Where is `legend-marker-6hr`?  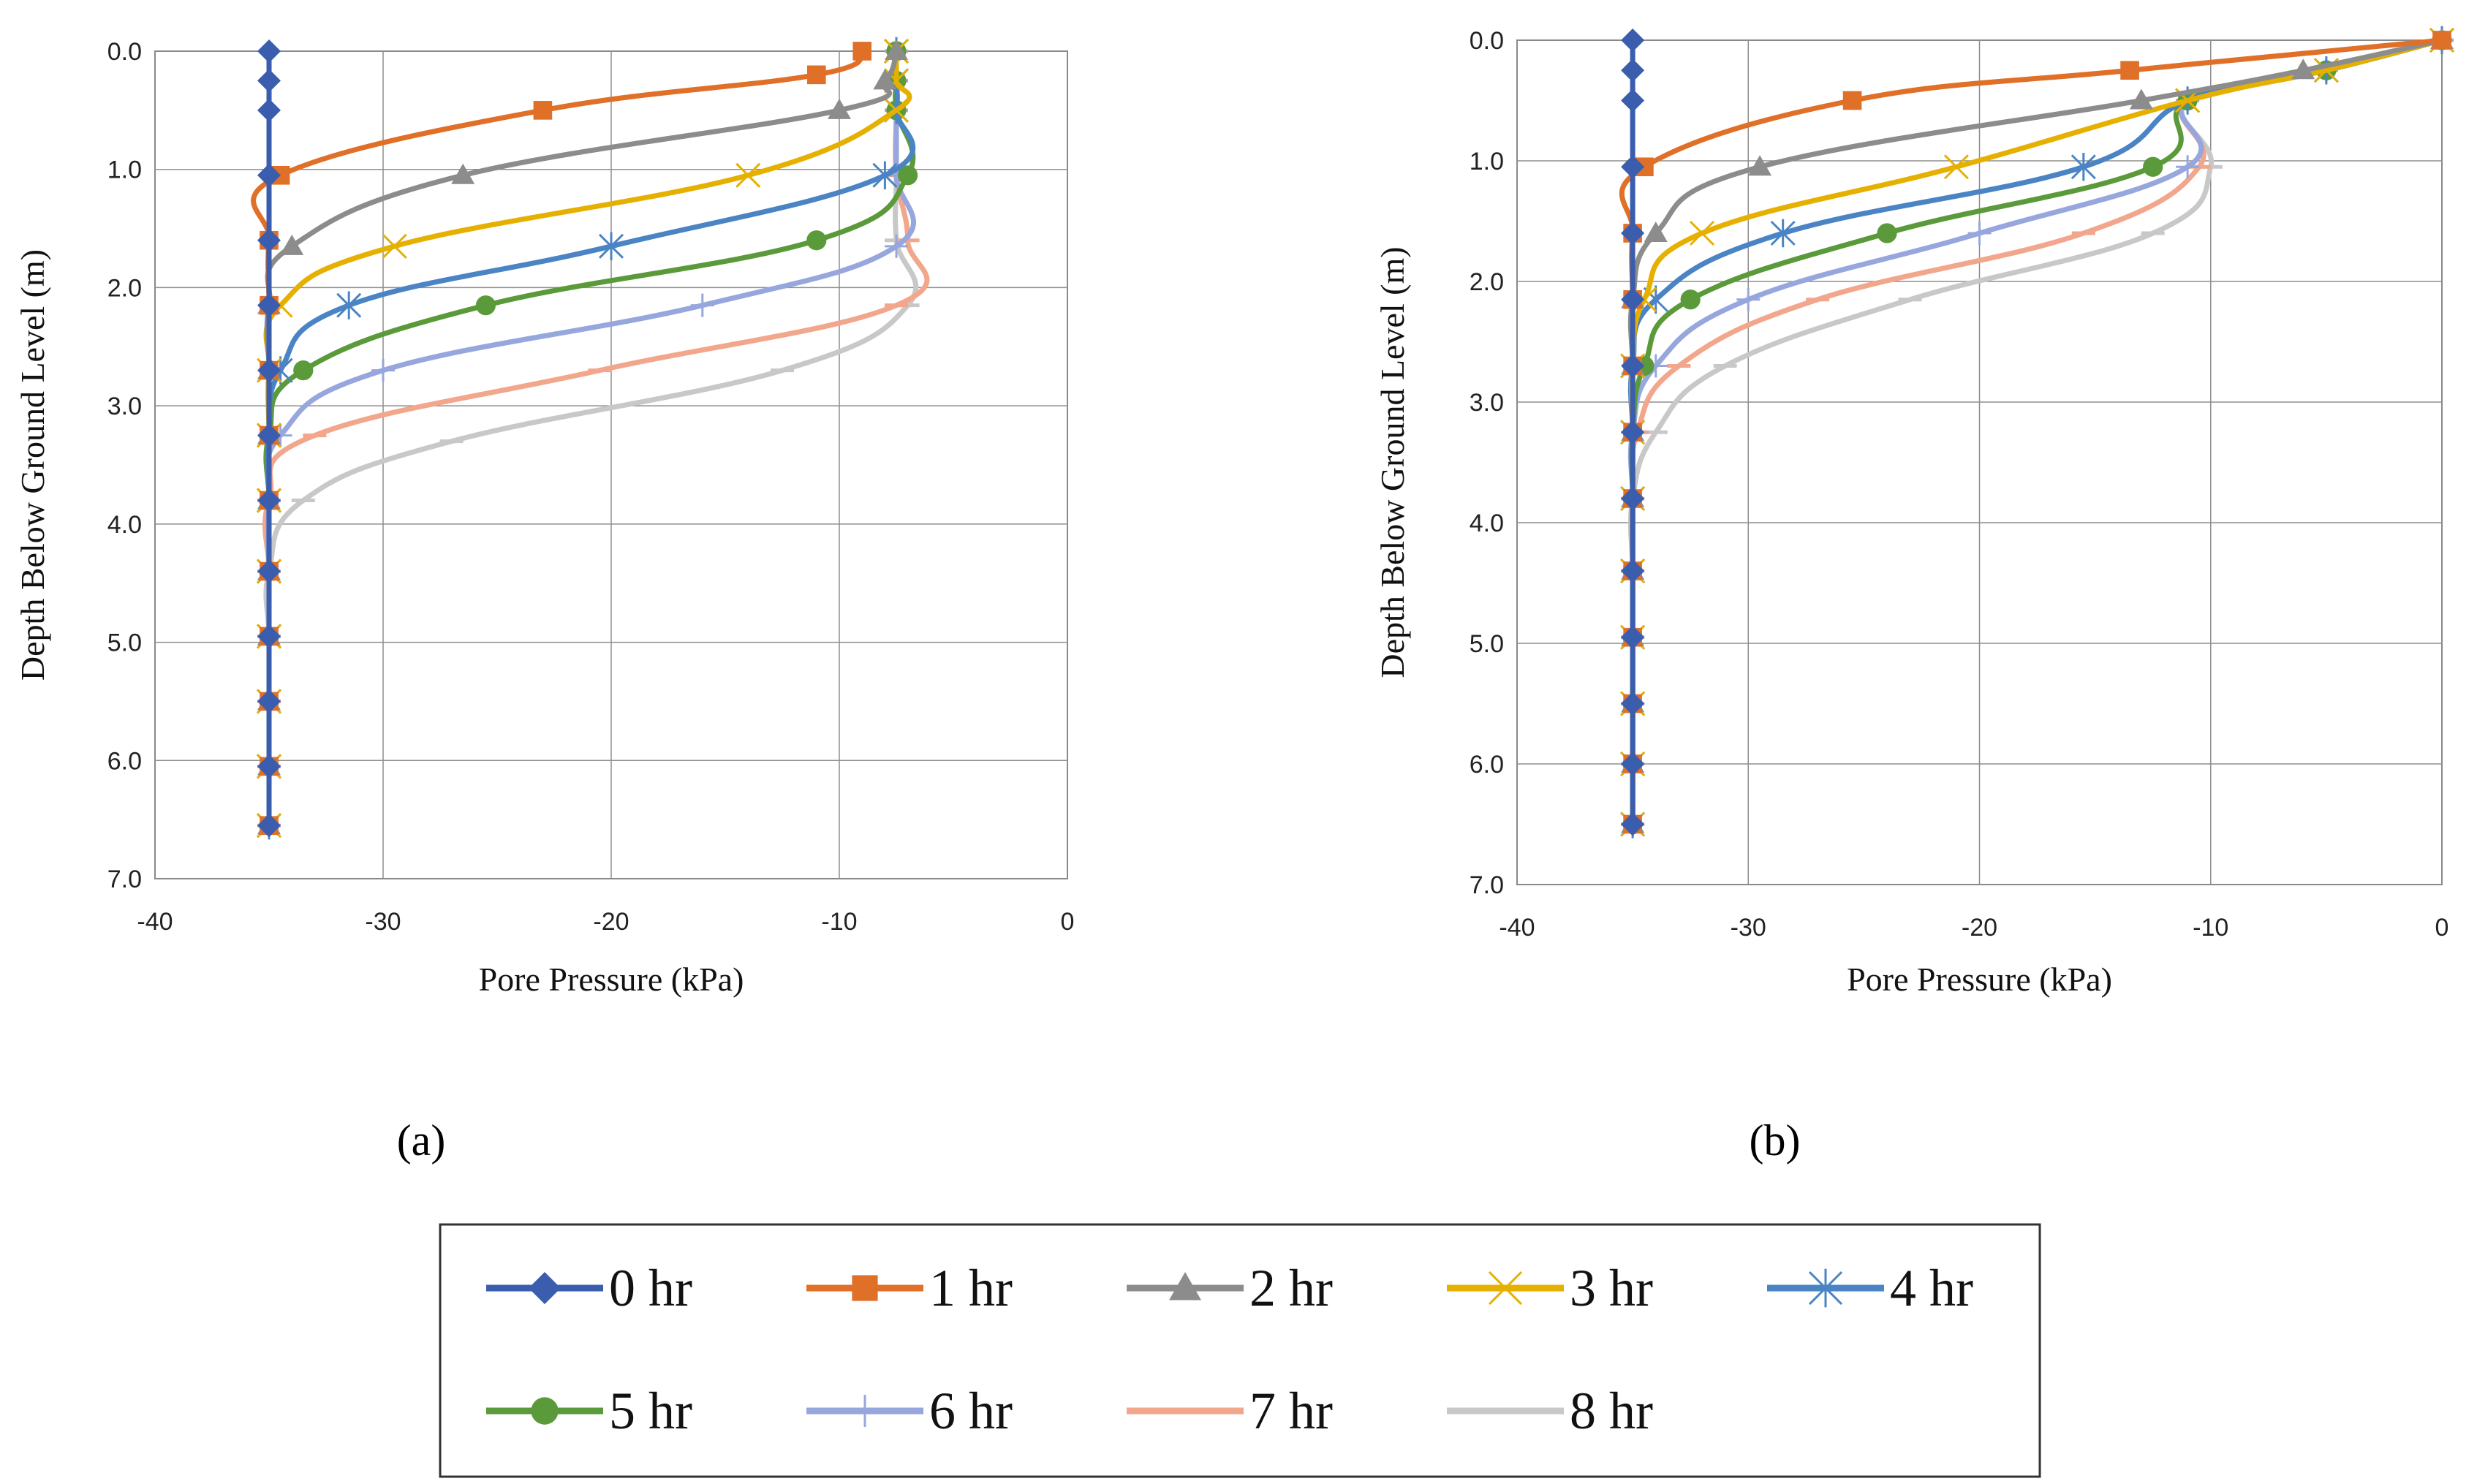
legend-marker-6hr is located at coordinates (865, 1411).